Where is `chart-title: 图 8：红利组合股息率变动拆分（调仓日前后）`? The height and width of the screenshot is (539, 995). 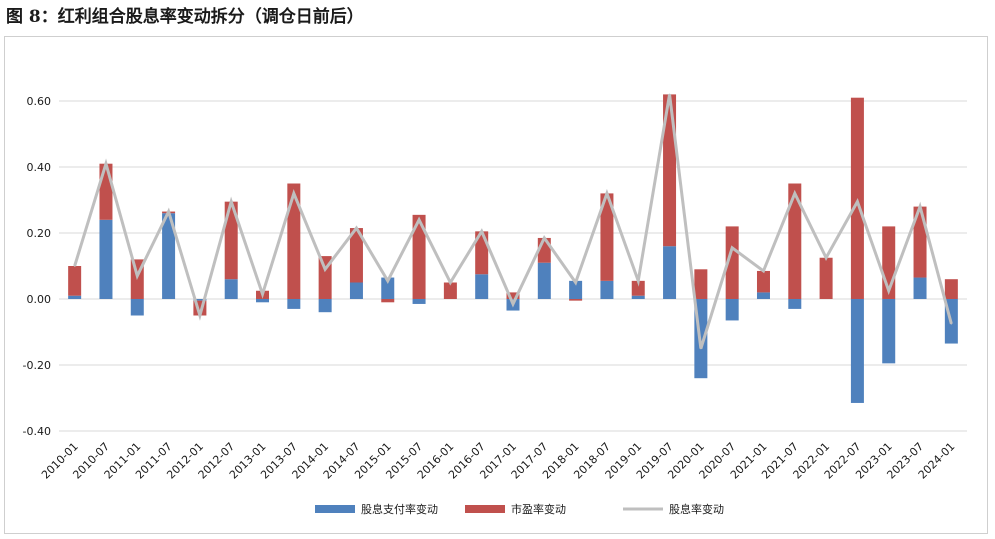 chart-title: 图 8：红利组合股息率变动拆分（调仓日前后） is located at coordinates (185, 17).